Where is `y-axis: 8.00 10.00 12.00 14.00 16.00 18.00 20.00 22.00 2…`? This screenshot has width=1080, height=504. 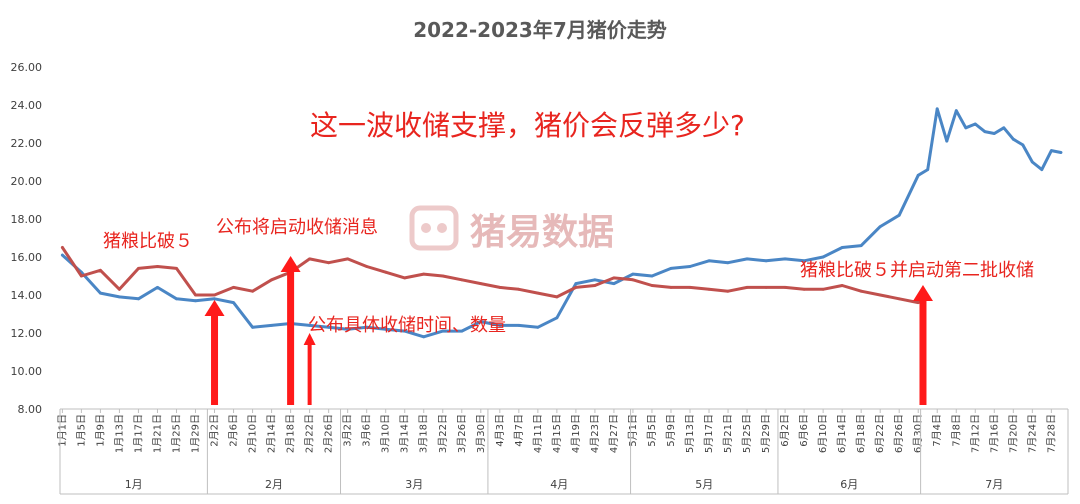 y-axis: 8.00 10.00 12.00 14.00 16.00 18.00 20.00 22.00 2… is located at coordinates (27, 238).